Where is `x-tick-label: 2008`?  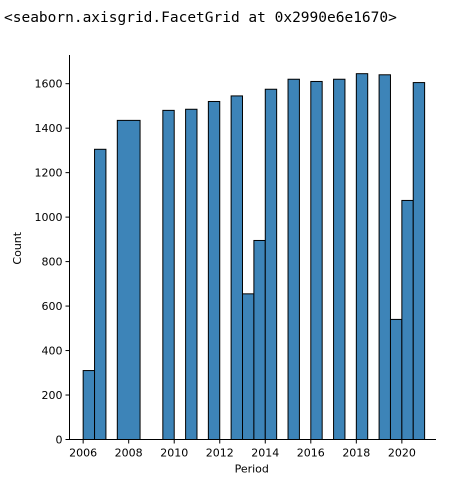
x-tick-label: 2008 is located at coordinates (129, 453).